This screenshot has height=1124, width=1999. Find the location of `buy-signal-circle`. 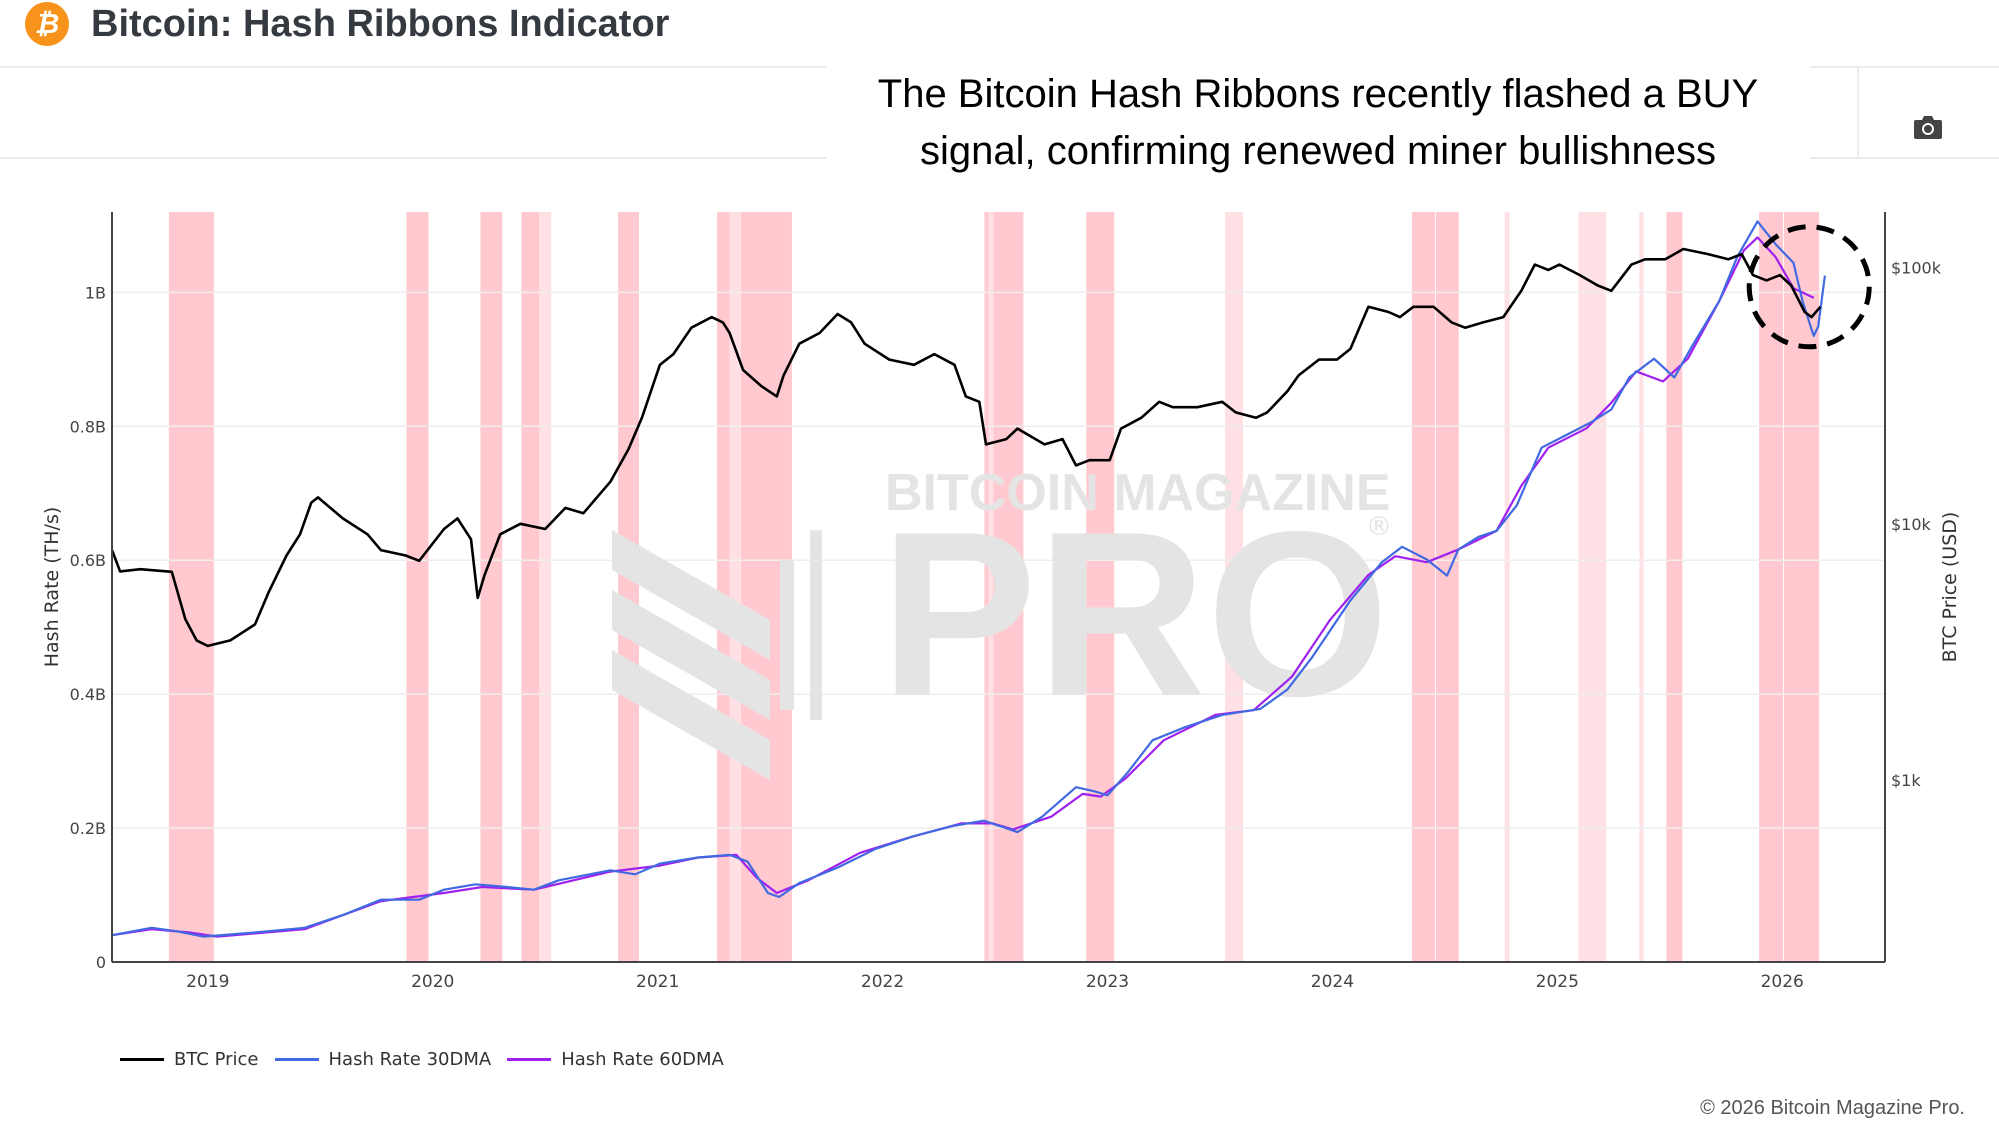

buy-signal-circle is located at coordinates (1809, 287).